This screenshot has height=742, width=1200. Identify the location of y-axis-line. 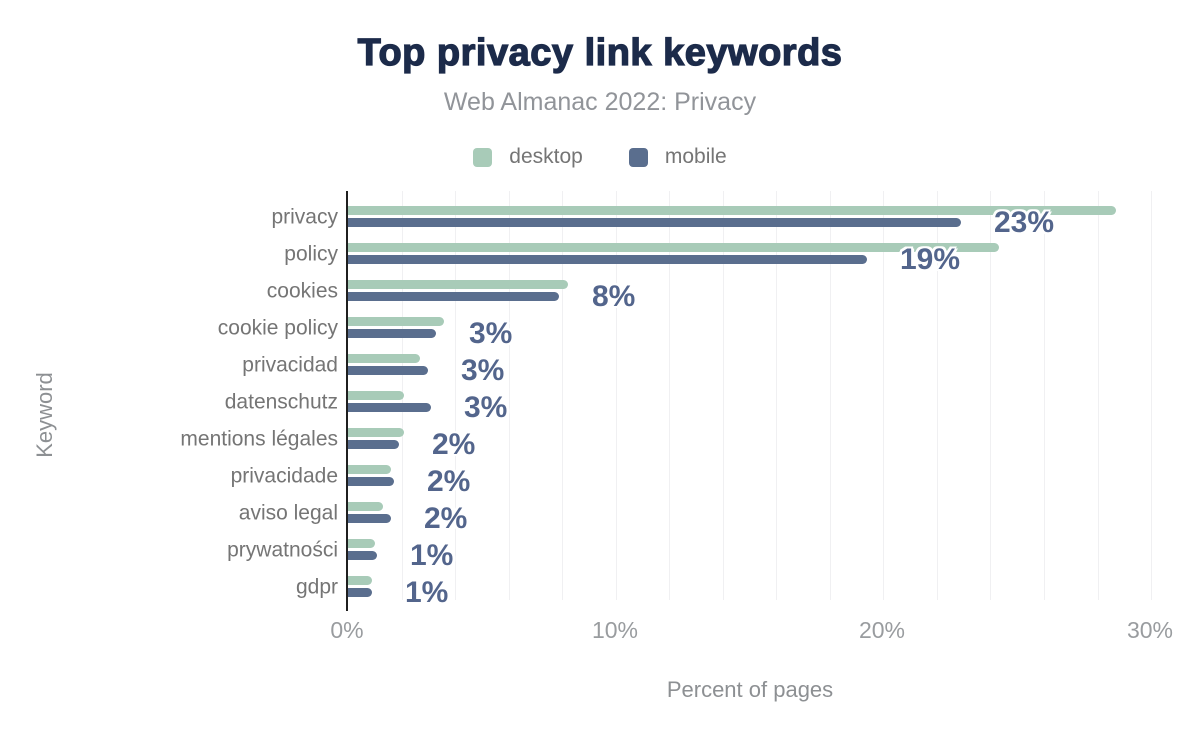
(347, 401).